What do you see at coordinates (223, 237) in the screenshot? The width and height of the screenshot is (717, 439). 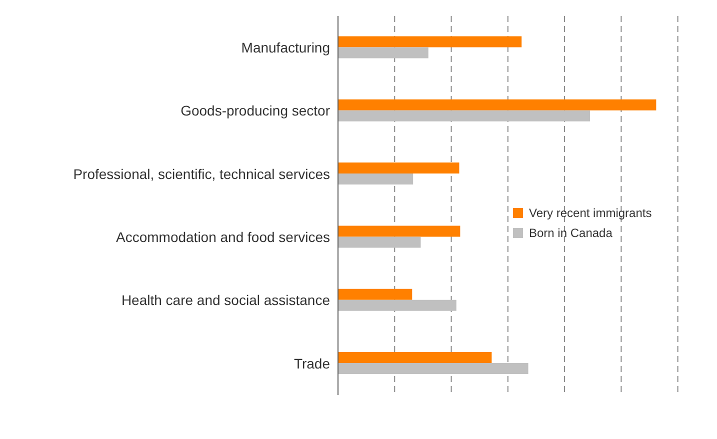 I see `y-tick-label: Accommodation and food services` at bounding box center [223, 237].